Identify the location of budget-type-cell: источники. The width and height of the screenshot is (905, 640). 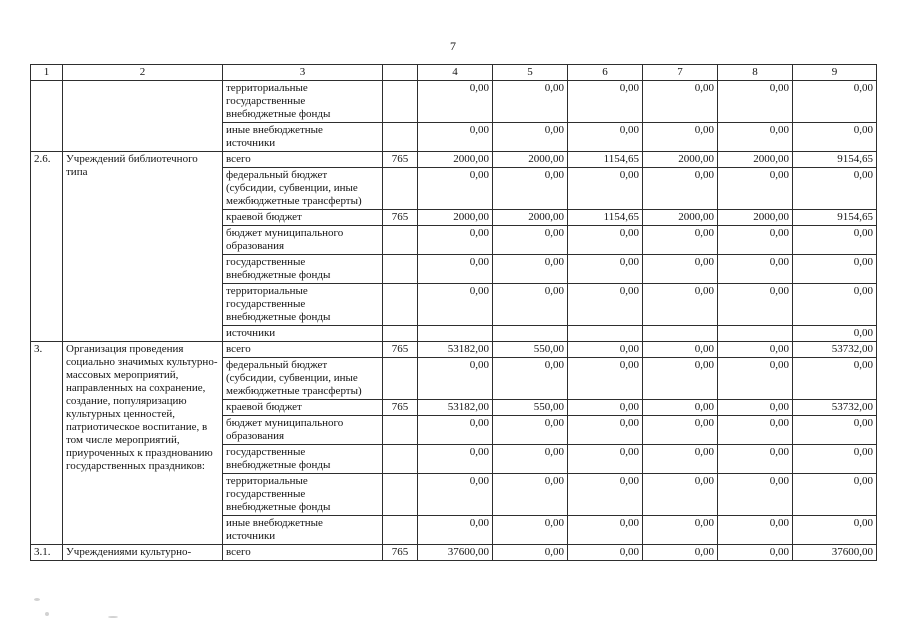
(302, 333).